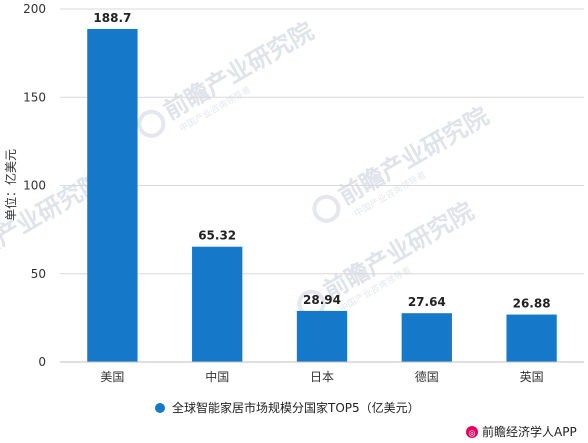 The height and width of the screenshot is (443, 588). What do you see at coordinates (160, 408) in the screenshot?
I see `legend-marker-icon` at bounding box center [160, 408].